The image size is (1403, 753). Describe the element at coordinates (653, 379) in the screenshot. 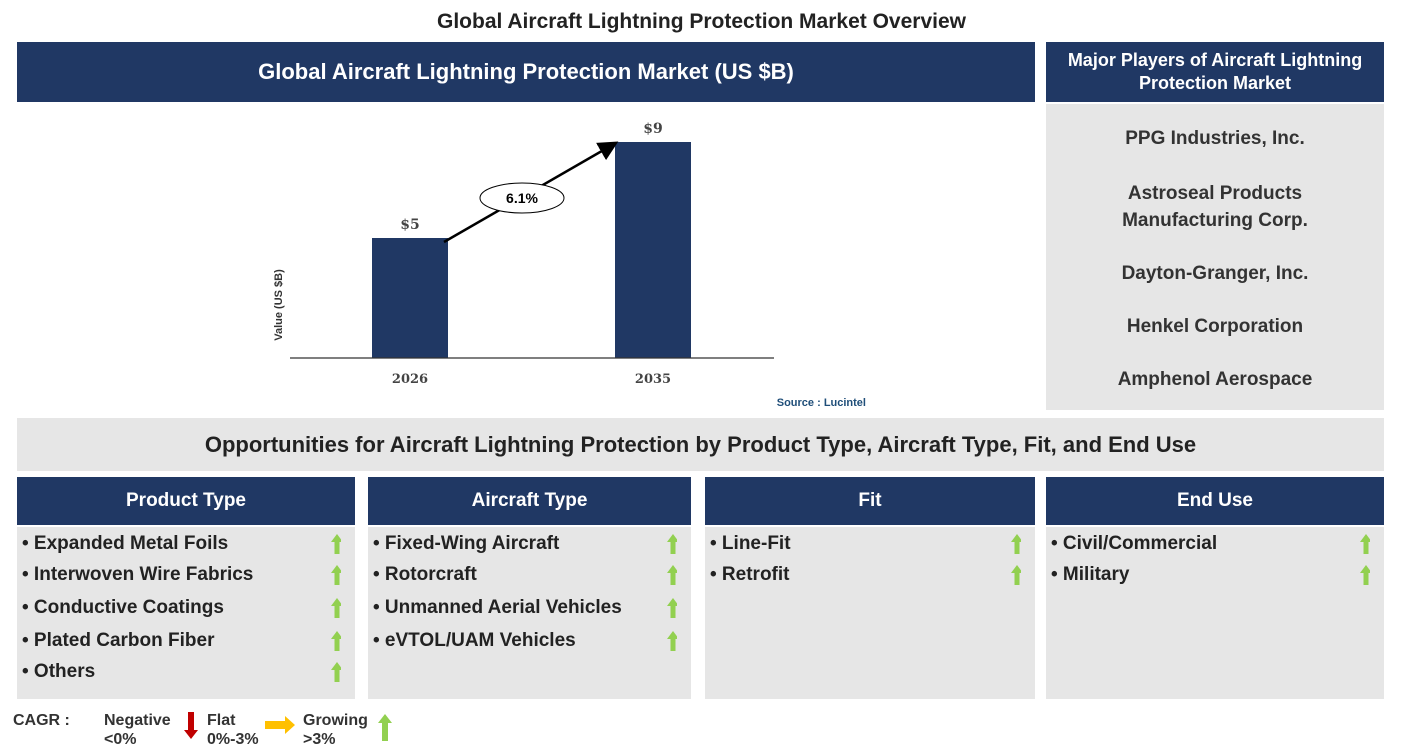

I see `x-tick-label: 2035` at that location.